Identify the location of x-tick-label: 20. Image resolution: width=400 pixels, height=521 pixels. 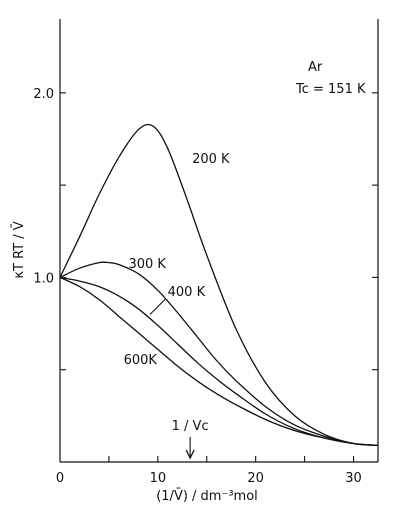
(255, 478).